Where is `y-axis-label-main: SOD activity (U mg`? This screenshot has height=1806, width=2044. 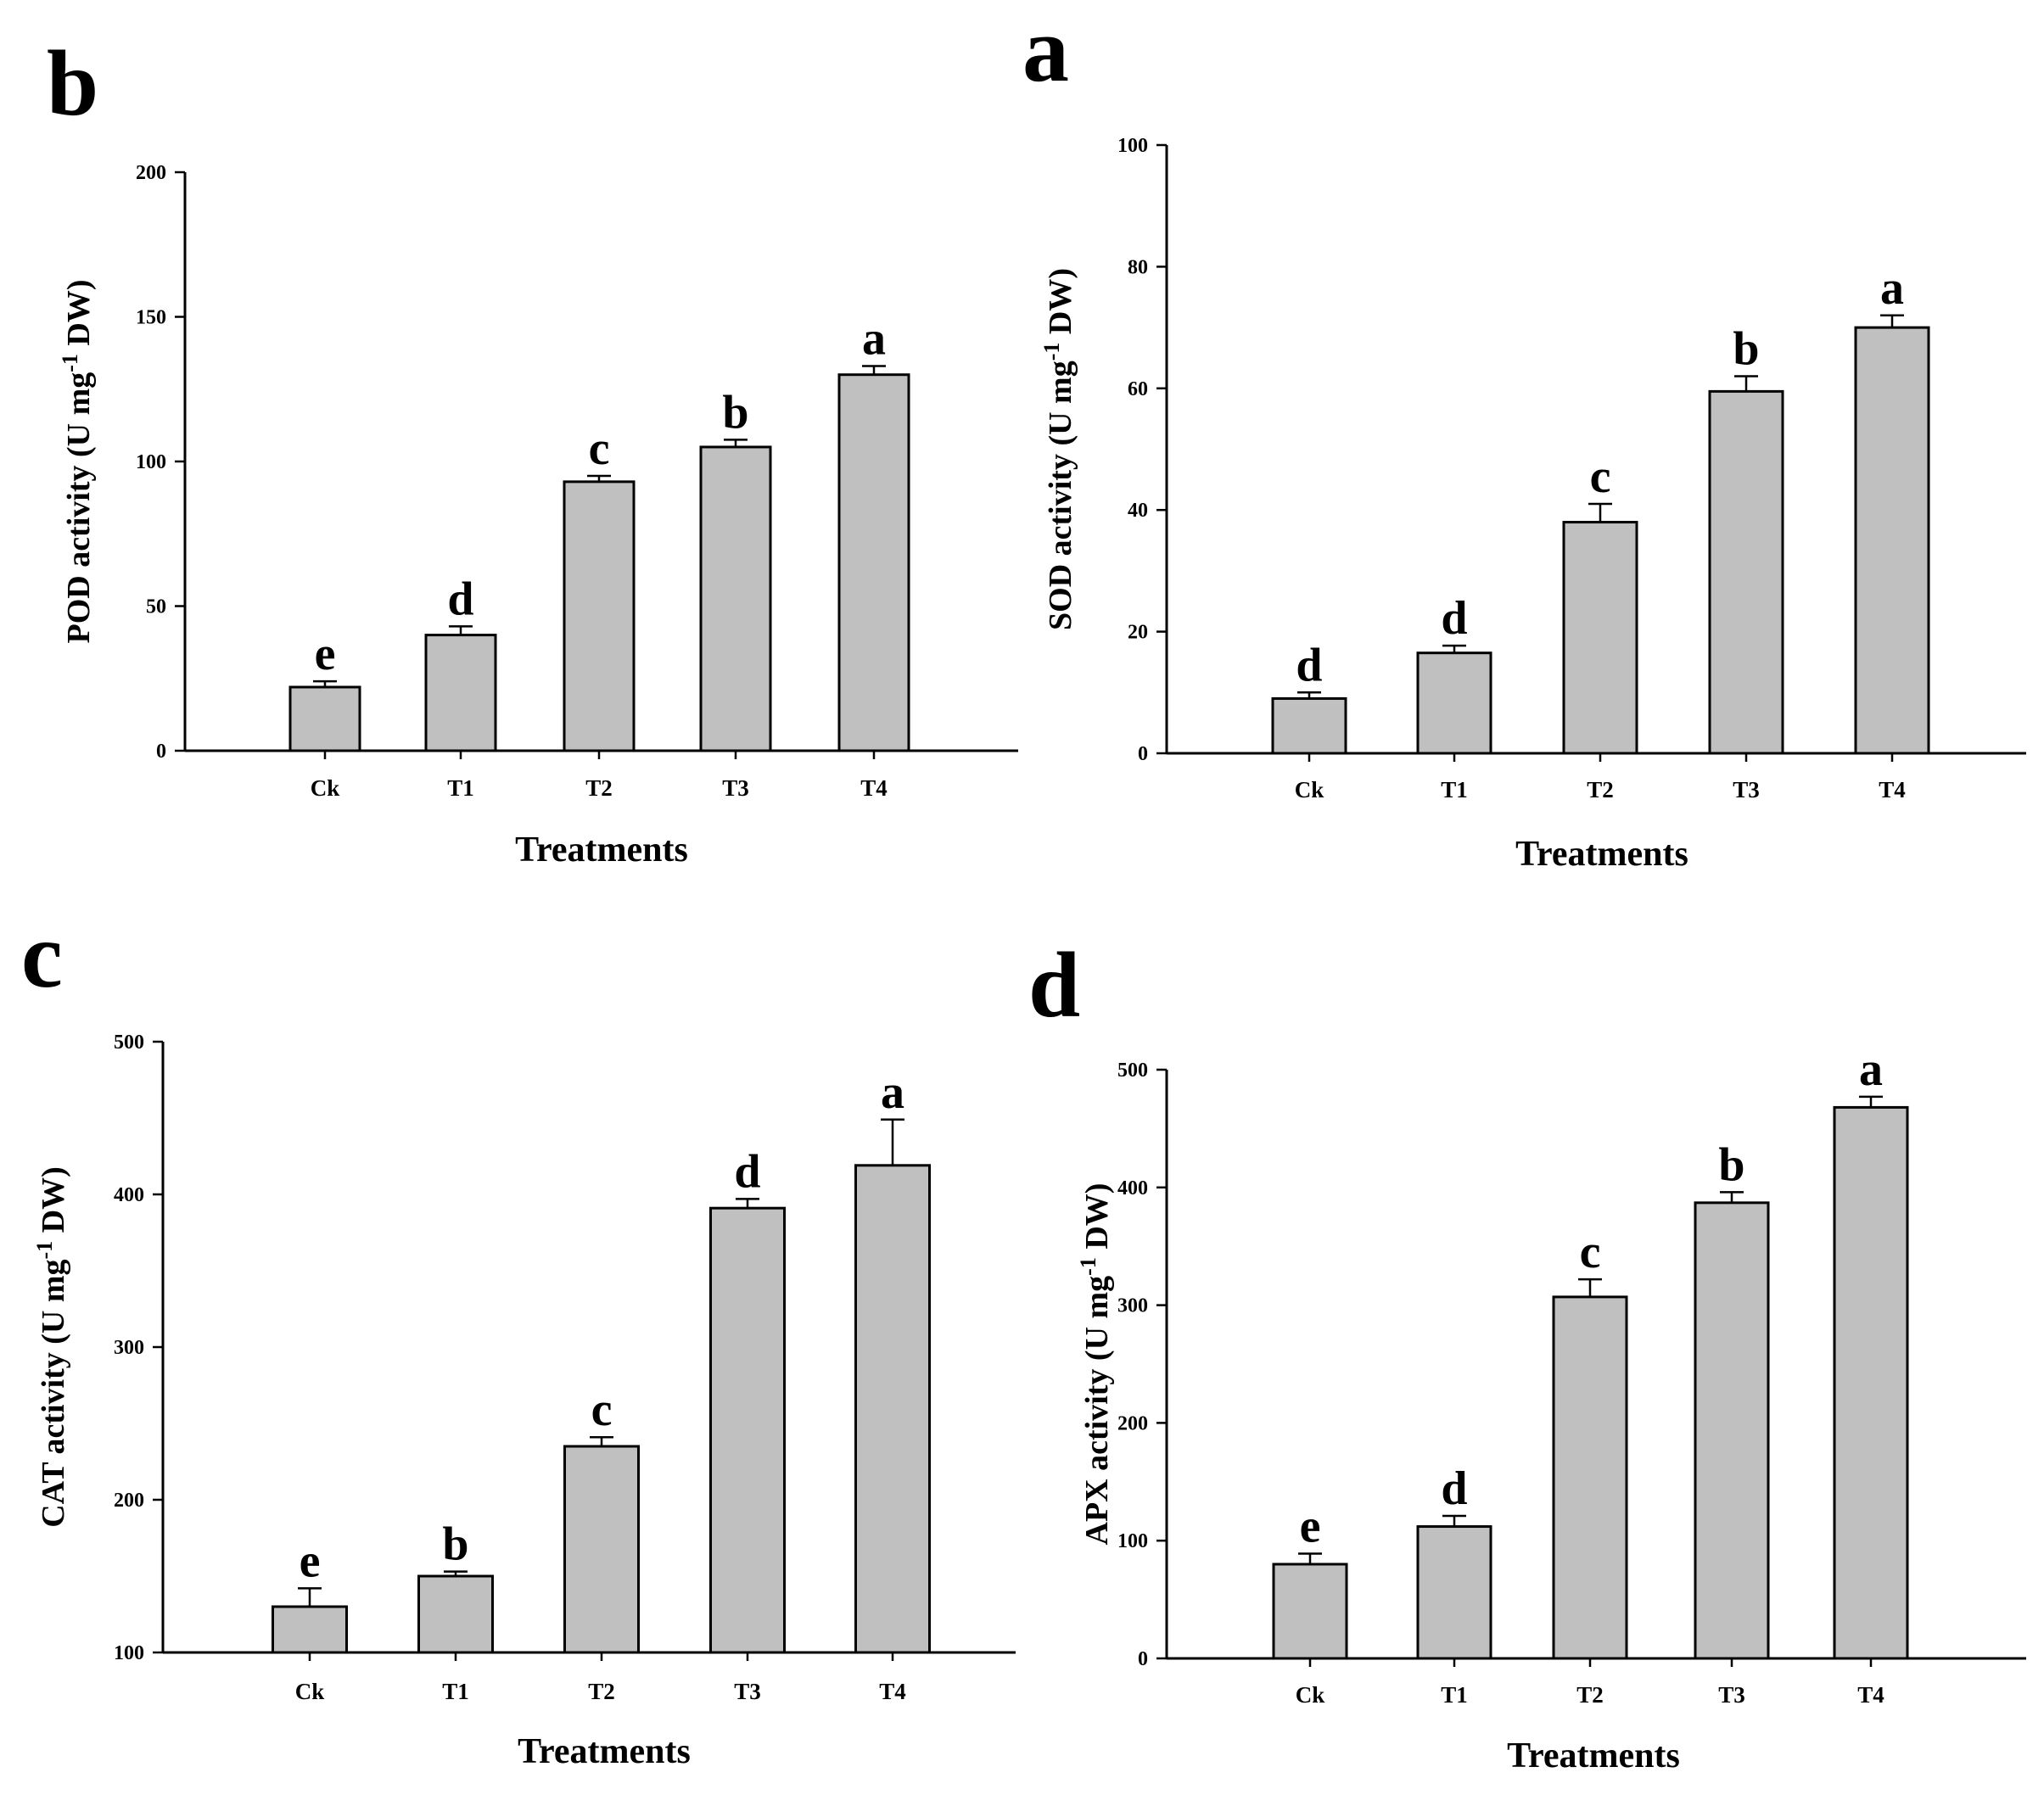 y-axis-label-main: SOD activity (U mg is located at coordinates (1060, 495).